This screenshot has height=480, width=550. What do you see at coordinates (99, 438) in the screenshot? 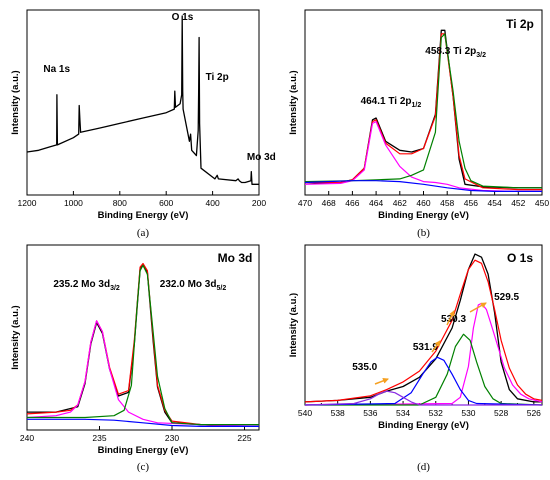
I see `x-tick-label: 235` at bounding box center [99, 438].